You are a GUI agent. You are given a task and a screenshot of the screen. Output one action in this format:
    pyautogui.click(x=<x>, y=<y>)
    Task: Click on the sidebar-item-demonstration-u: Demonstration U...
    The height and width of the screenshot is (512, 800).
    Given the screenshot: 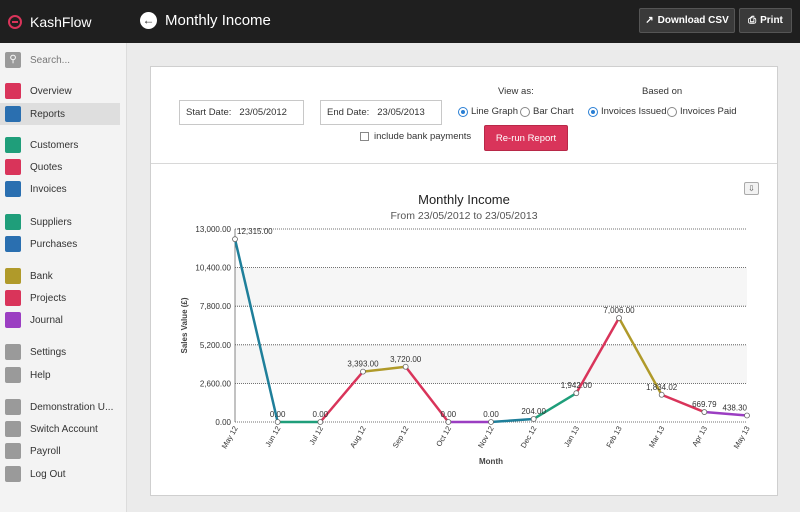 What is the action you would take?
    pyautogui.click(x=60, y=407)
    